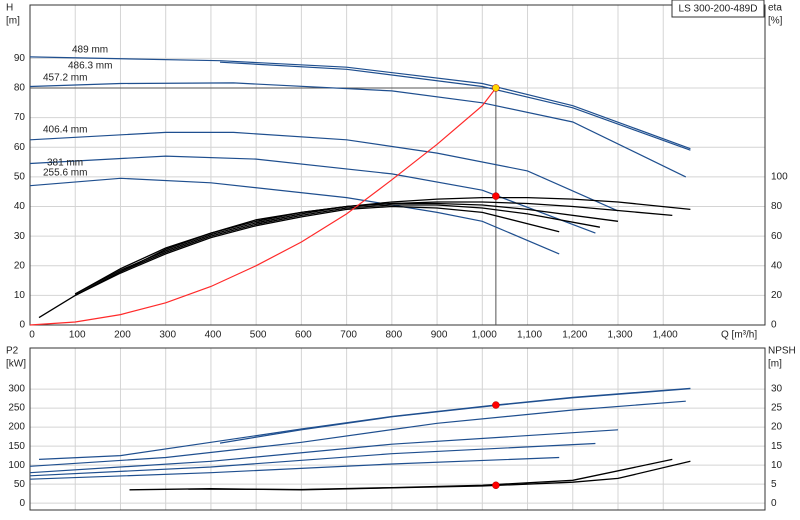 This screenshot has height=520, width=800. What do you see at coordinates (16, 446) in the screenshot?
I see `y-tick-label: 150` at bounding box center [16, 446].